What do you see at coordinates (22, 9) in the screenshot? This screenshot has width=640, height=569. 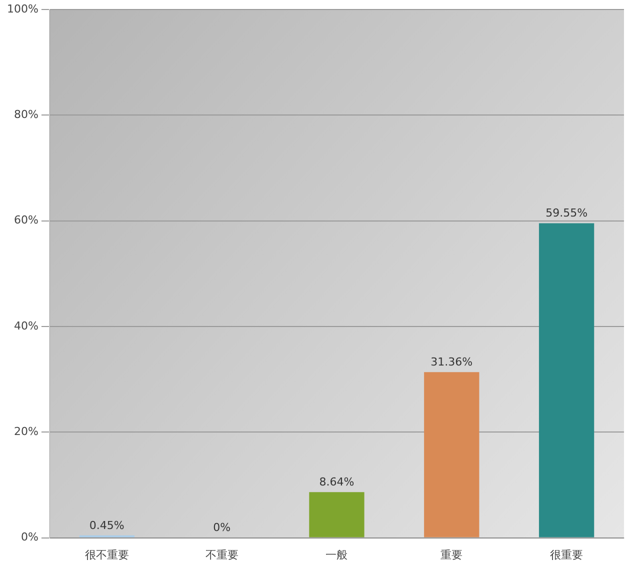 I see `y-tick-label: 100%` at bounding box center [22, 9].